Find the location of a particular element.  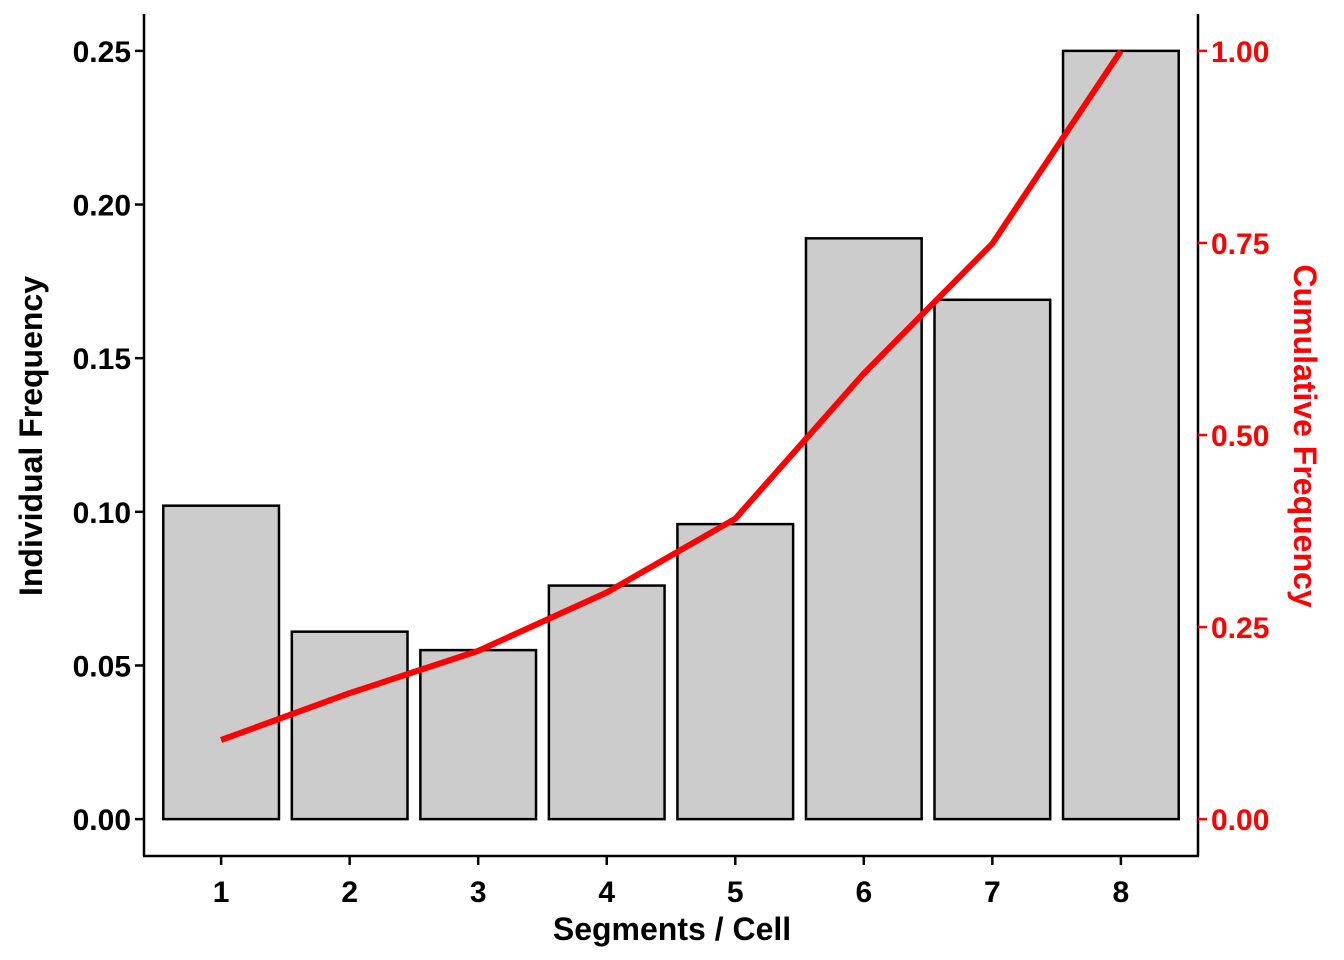

x-axis-ticks: 1 2 3 4 5 6 7 8 is located at coordinates (671, 882).